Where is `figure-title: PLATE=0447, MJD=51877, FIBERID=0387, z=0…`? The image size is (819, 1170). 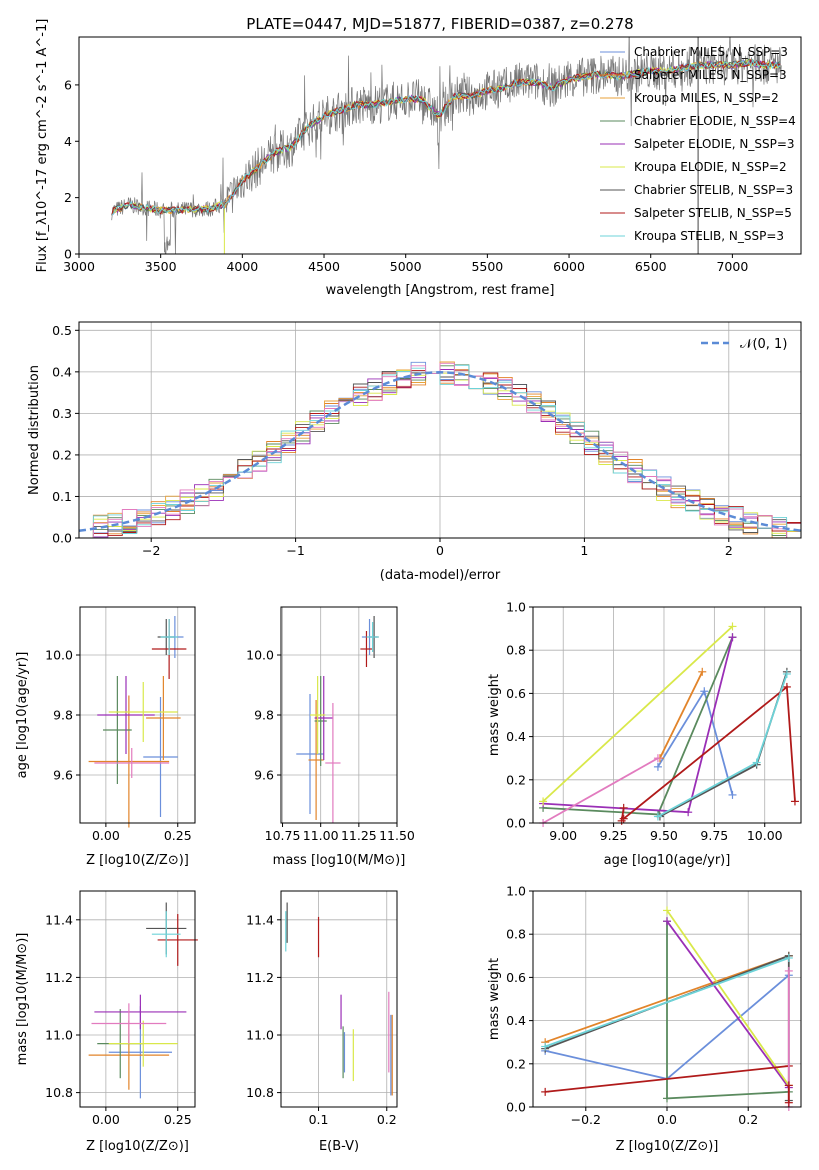 figure-title: PLATE=0447, MJD=51877, FIBERID=0387, z=0… is located at coordinates (439, 24).